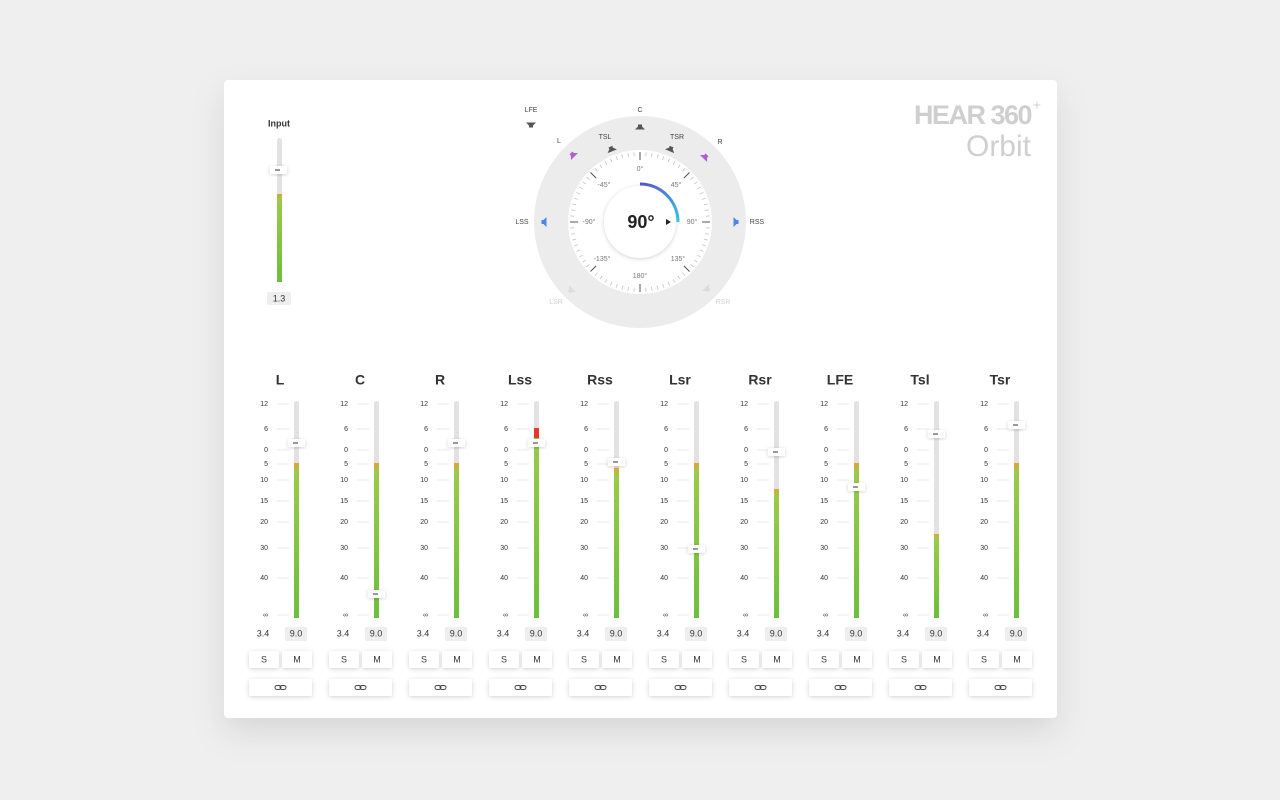 Image resolution: width=1280 pixels, height=800 pixels. I want to click on panner-knob, so click(640, 222).